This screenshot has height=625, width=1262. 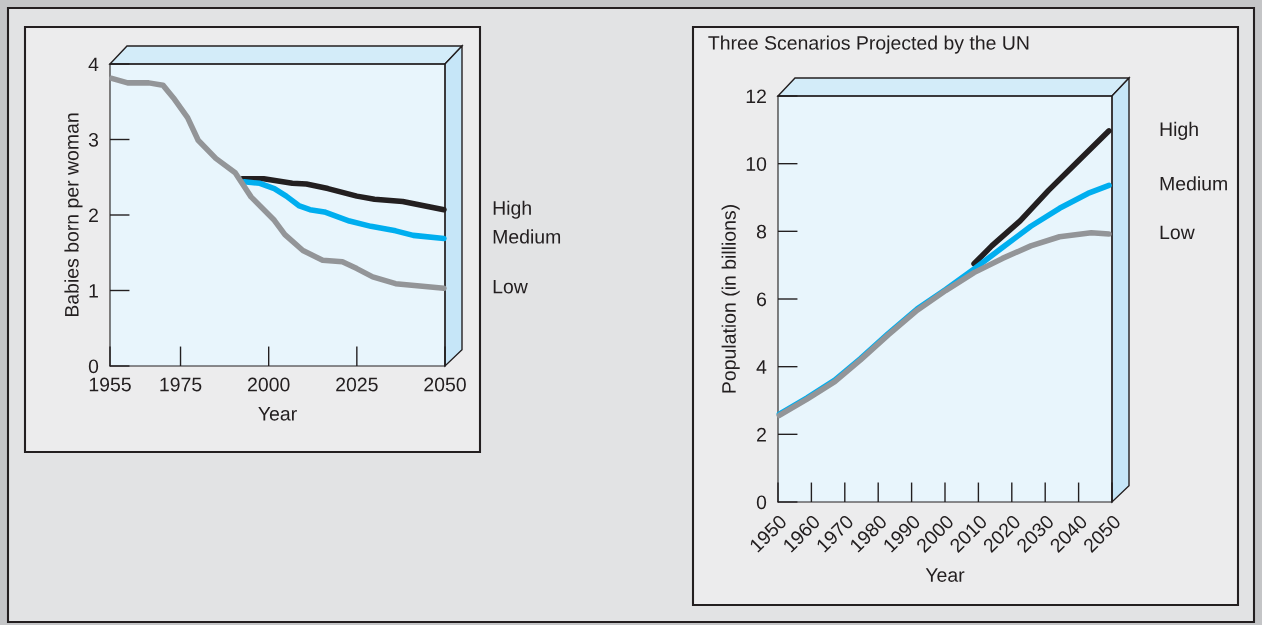 What do you see at coordinates (110, 384) in the screenshot?
I see `x-tick-label: 1955` at bounding box center [110, 384].